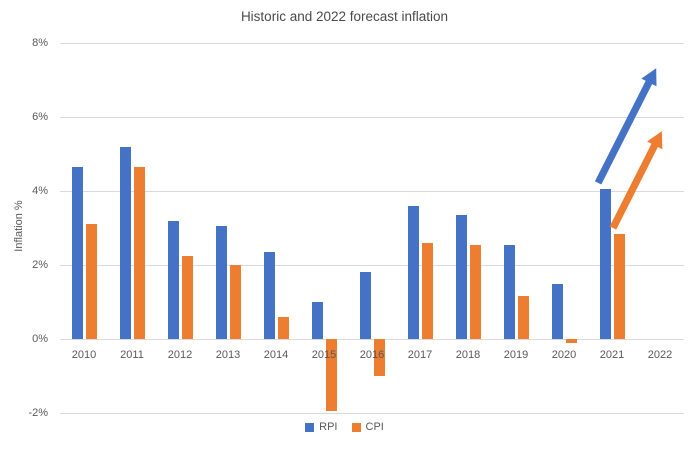  What do you see at coordinates (660, 355) in the screenshot?
I see `x-tick-label-2022: 2022` at bounding box center [660, 355].